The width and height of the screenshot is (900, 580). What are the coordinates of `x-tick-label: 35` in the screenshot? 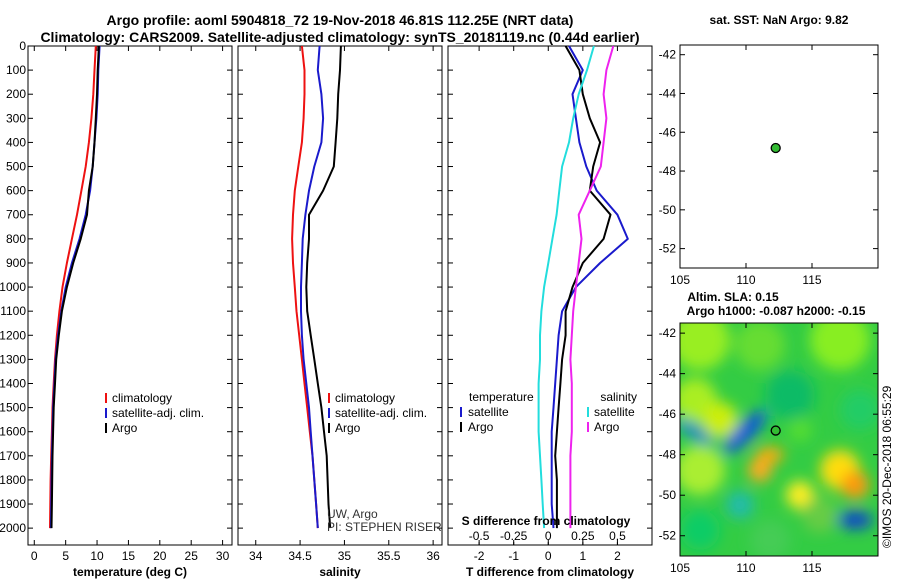 It's located at (345, 556).